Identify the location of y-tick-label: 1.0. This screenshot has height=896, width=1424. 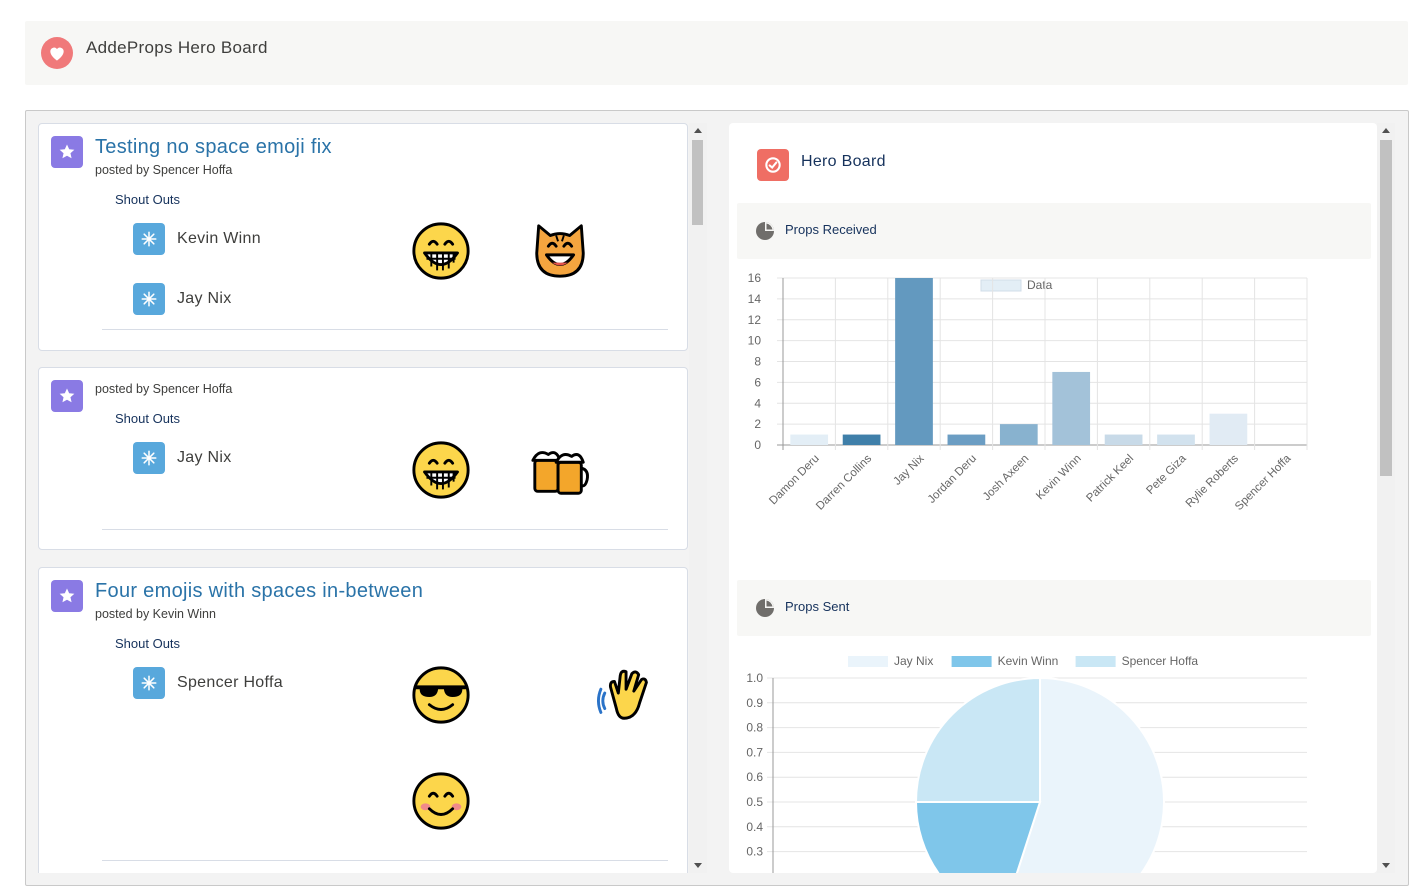
(754, 678).